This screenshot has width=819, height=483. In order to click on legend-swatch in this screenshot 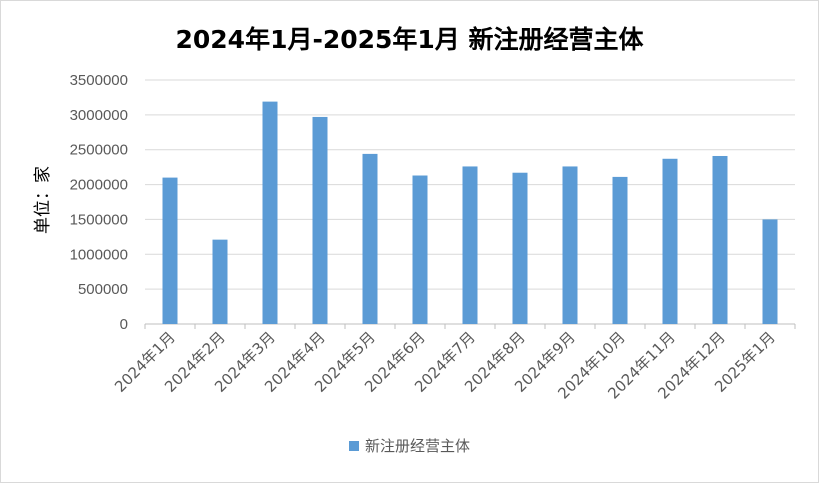, I will do `click(353, 445)`.